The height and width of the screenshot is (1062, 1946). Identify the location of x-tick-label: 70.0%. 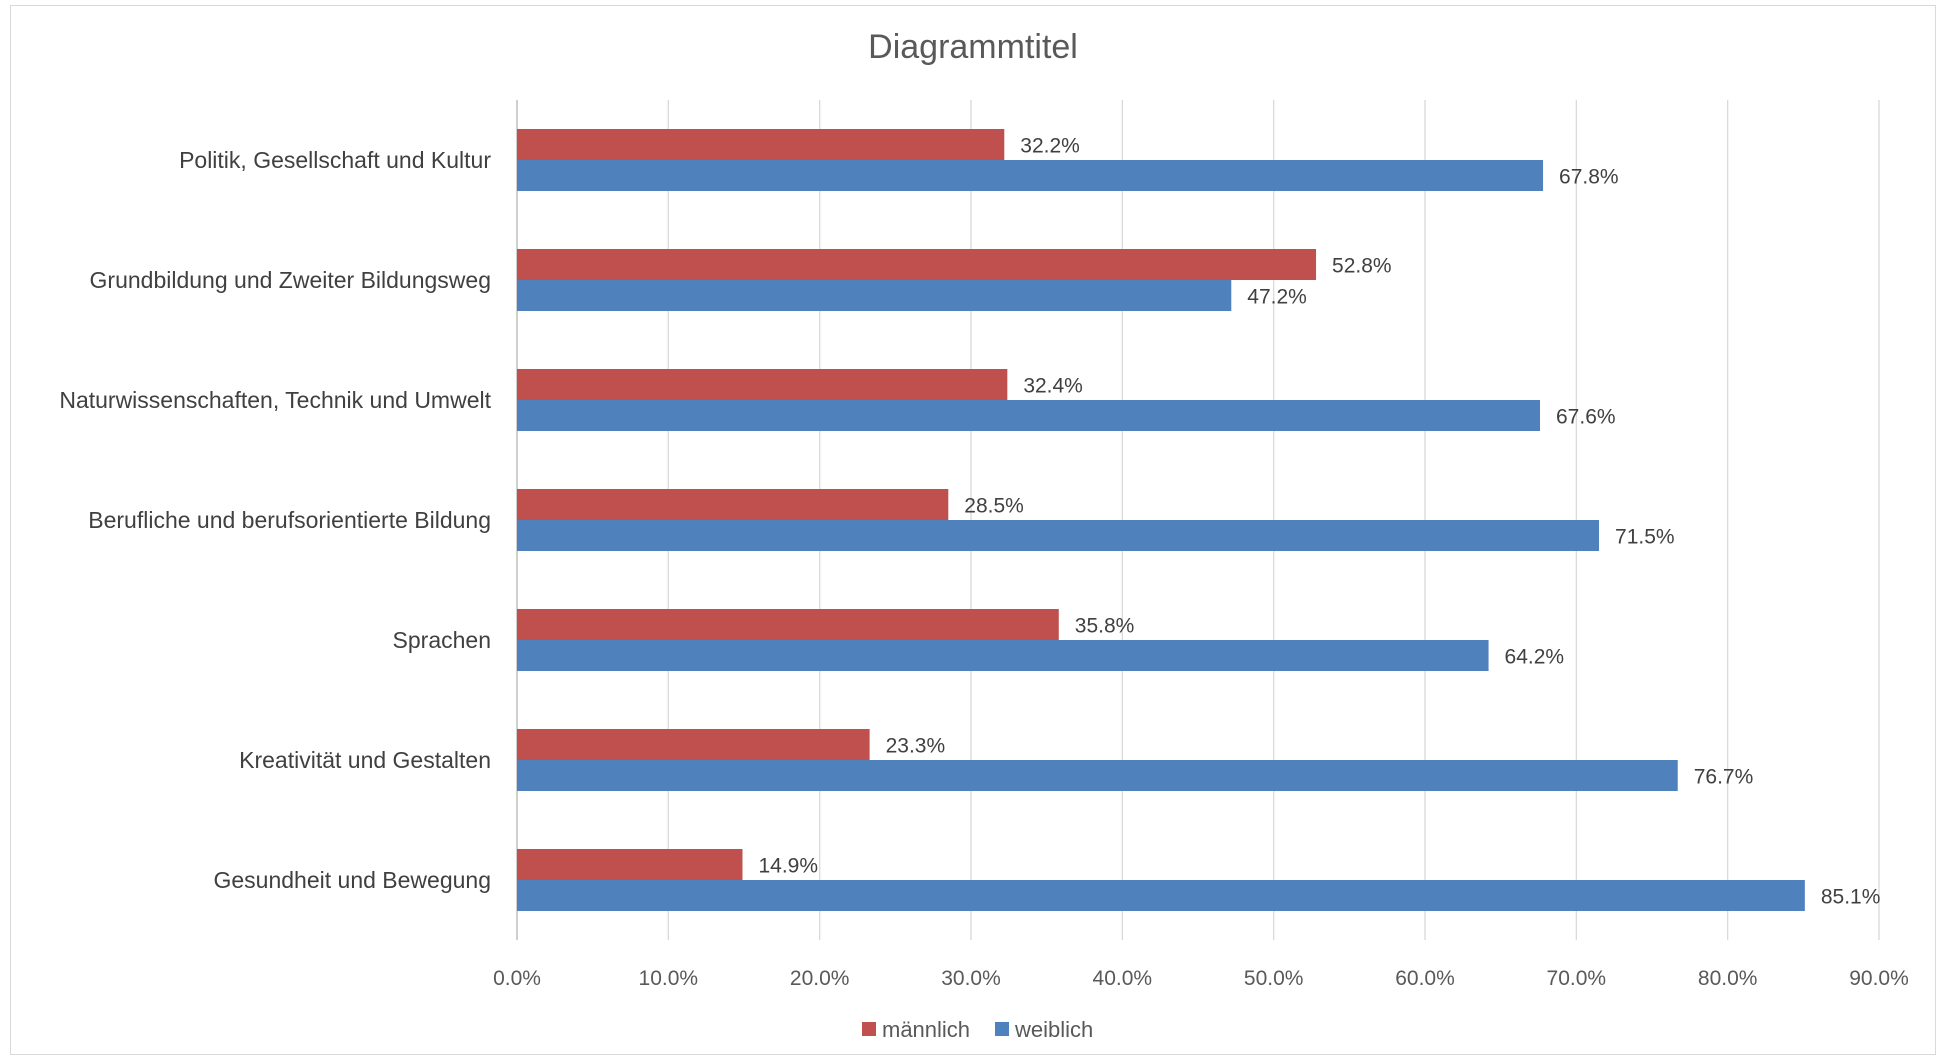
(1577, 978).